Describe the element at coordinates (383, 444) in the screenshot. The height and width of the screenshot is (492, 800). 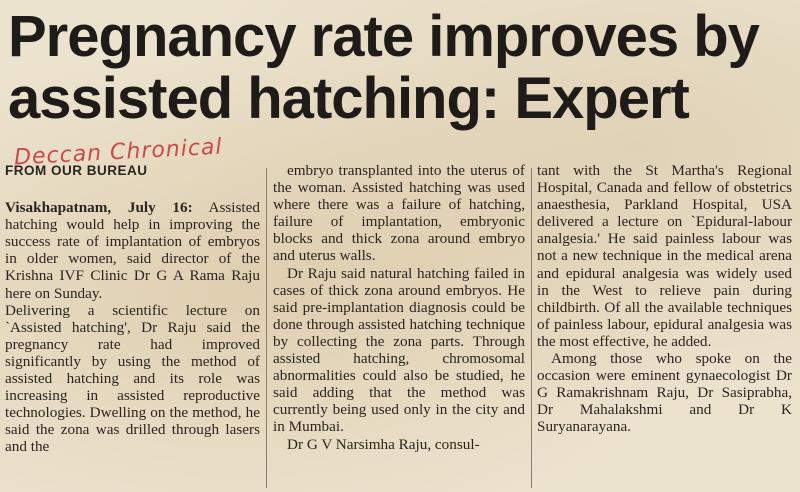
I see `column-2-paragraph-3: Dr G V Narsimha Raju, consul-` at that location.